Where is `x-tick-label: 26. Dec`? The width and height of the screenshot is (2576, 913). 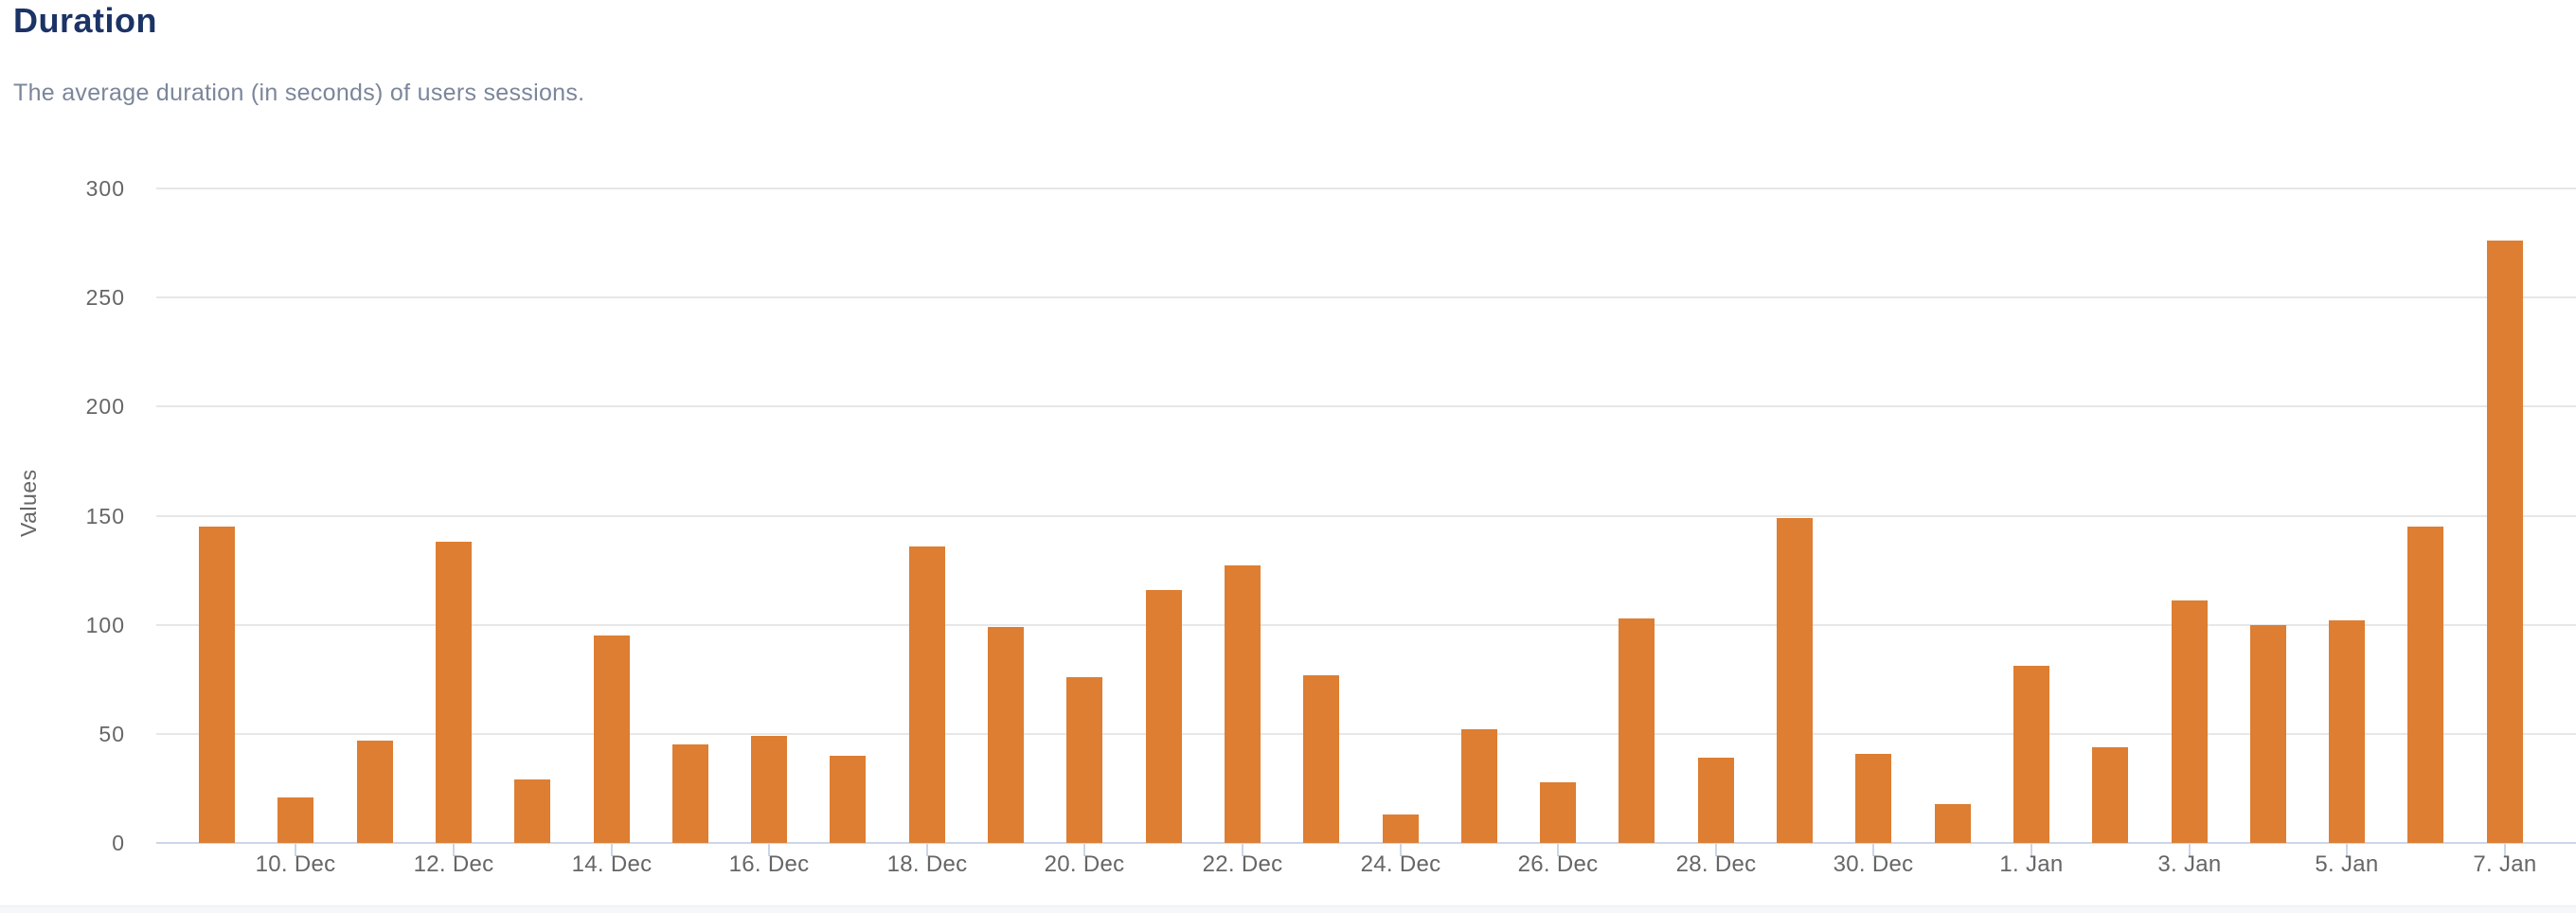
x-tick-label: 26. Dec is located at coordinates (1558, 864).